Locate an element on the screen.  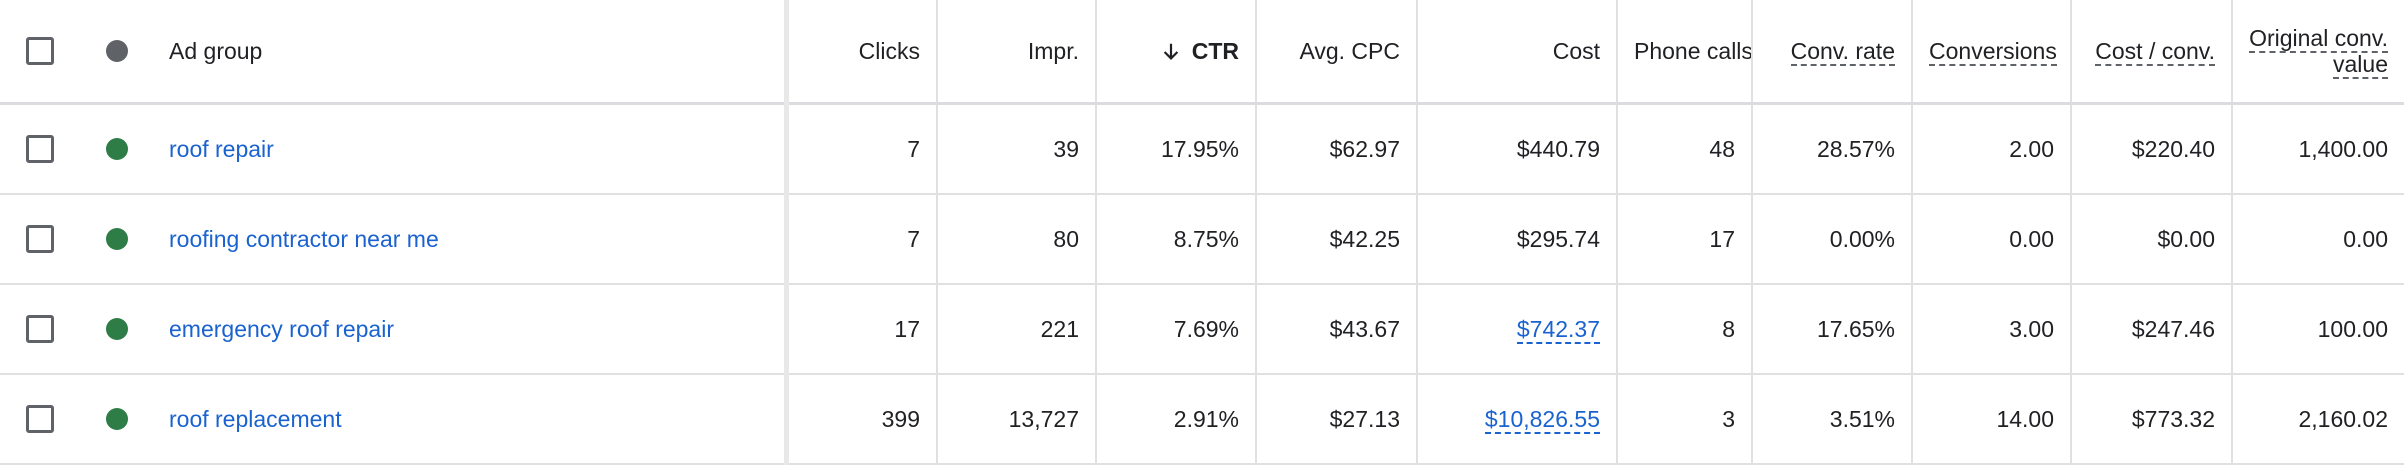
metric-value: 221 is located at coordinates (1059, 328).